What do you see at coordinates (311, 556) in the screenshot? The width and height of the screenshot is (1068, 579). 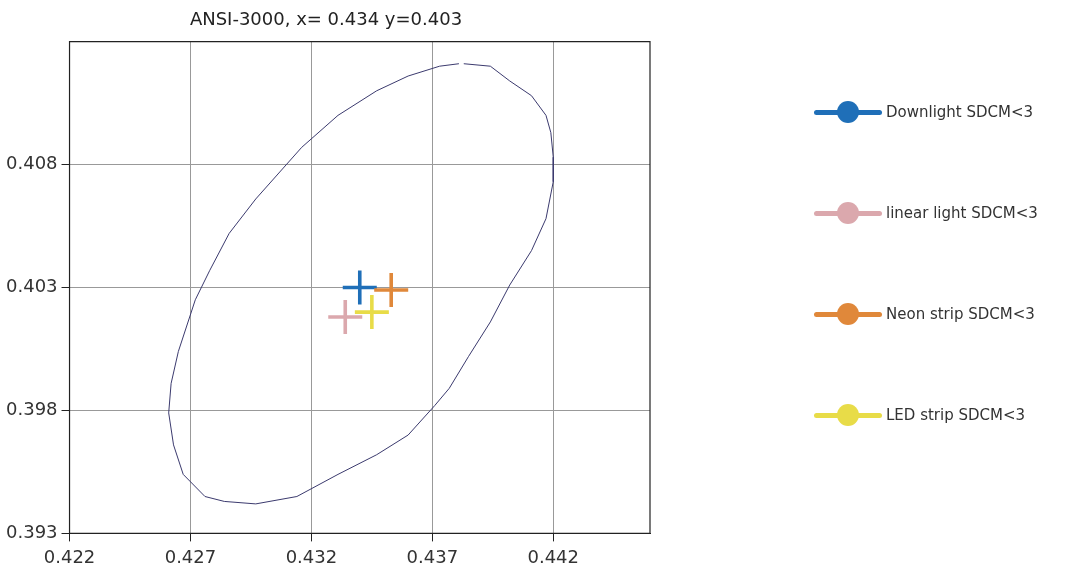 I see `x-tick-label: 0.432` at bounding box center [311, 556].